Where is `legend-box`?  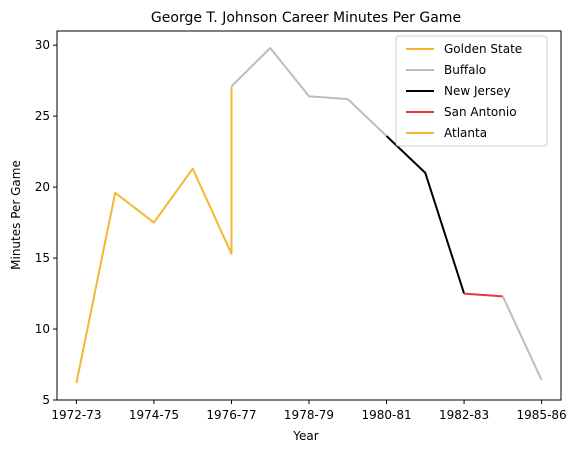 legend-box is located at coordinates (471, 91).